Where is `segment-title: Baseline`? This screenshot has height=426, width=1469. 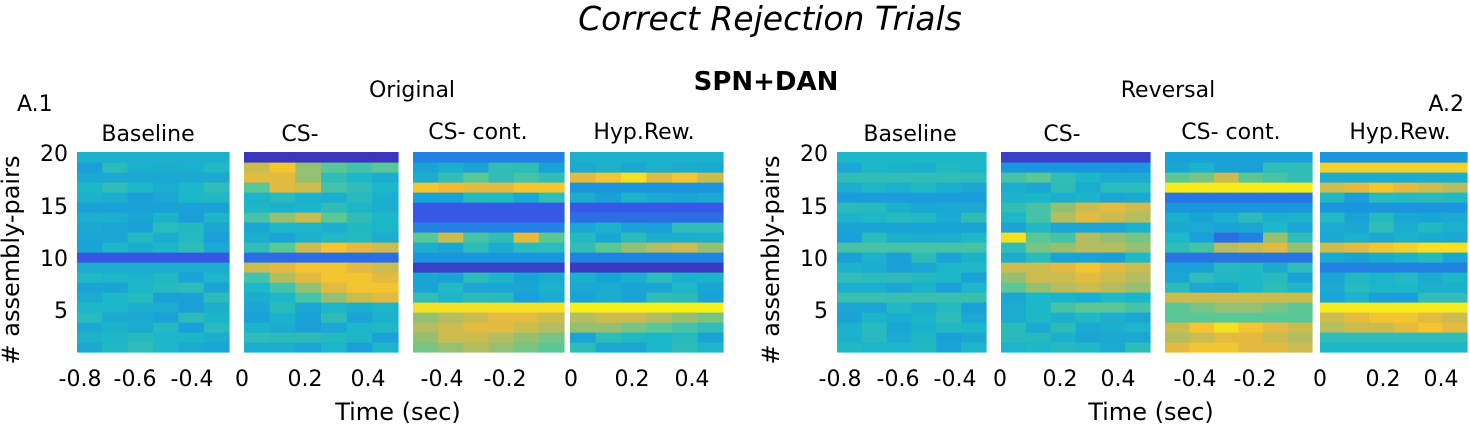
segment-title: Baseline is located at coordinates (147, 134).